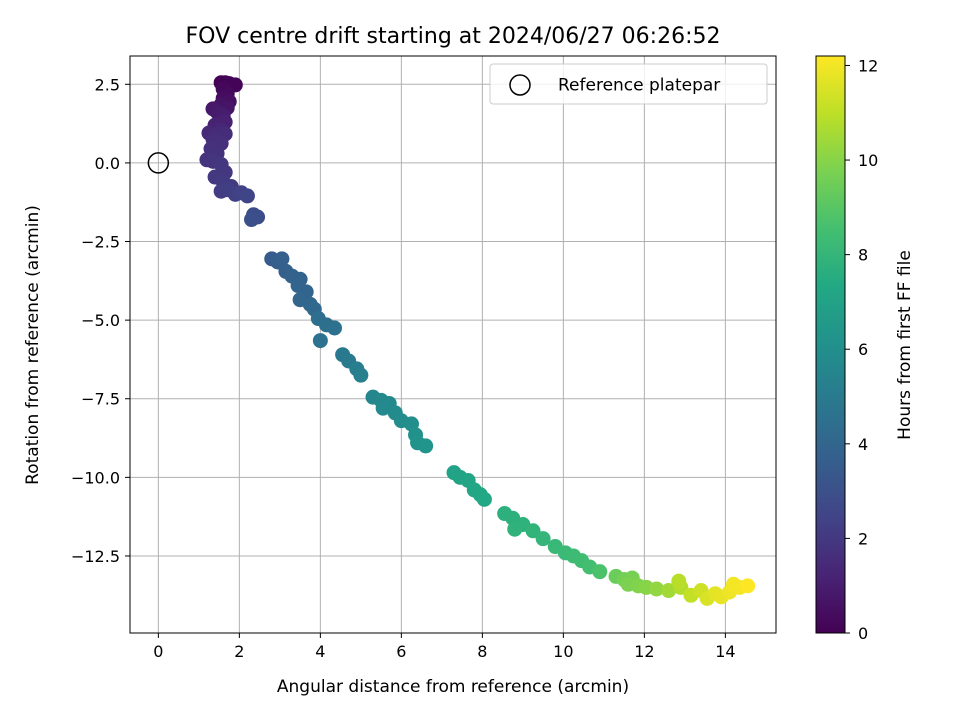 This screenshot has height=720, width=960. I want to click on x-tick-label: 10, so click(563, 651).